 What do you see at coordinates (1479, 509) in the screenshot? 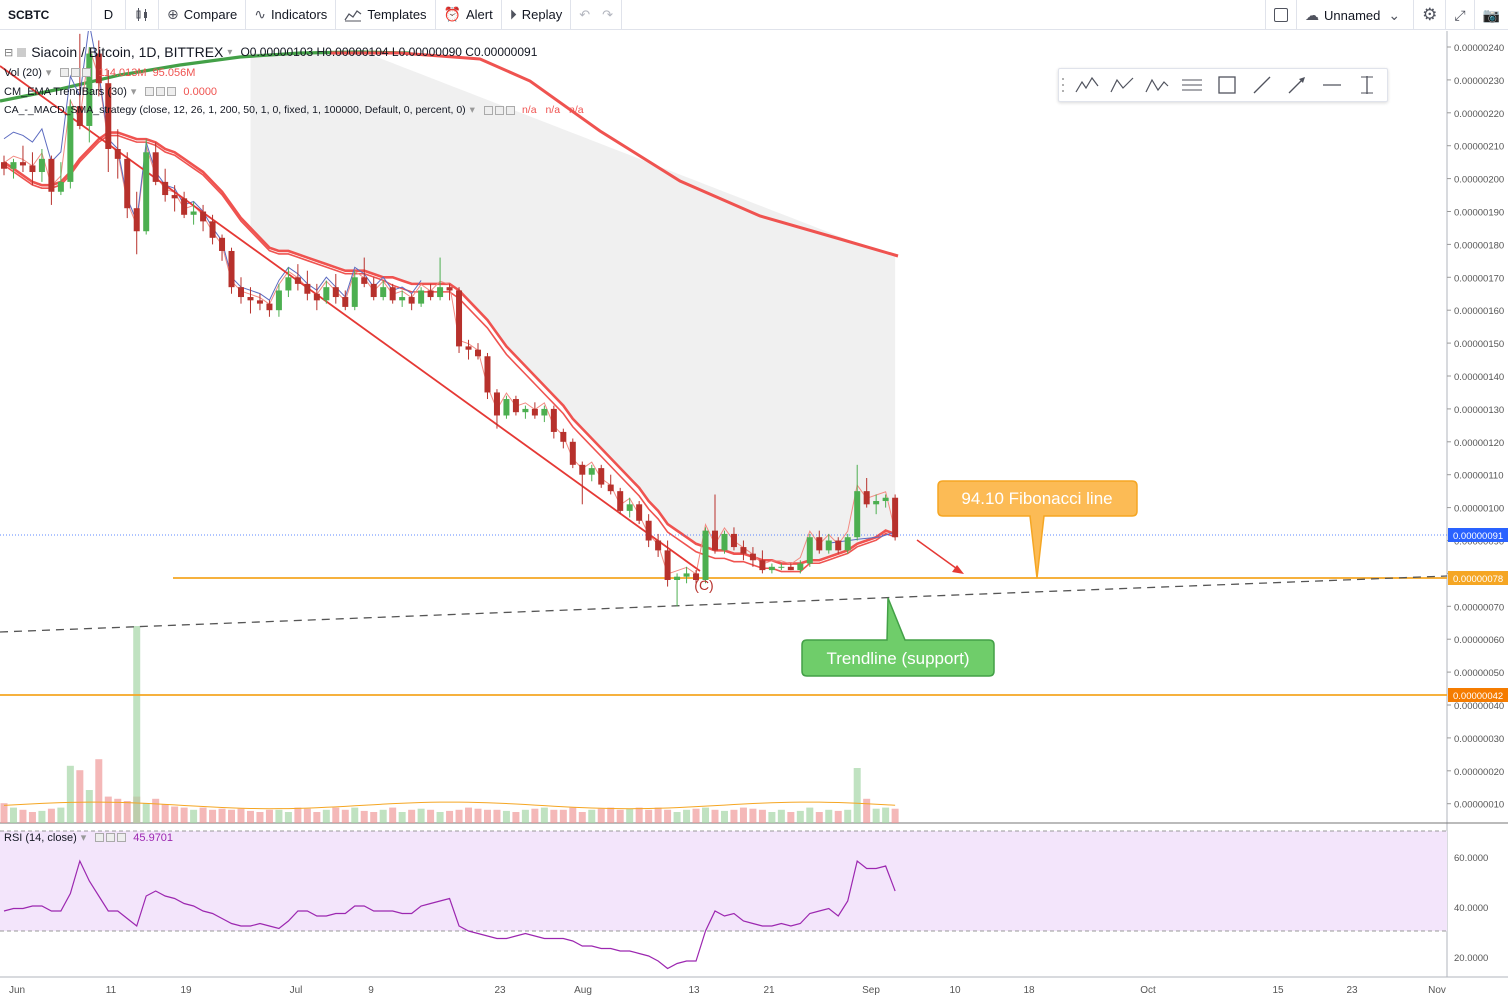
I see `price-tick-label: 0.00000100` at bounding box center [1479, 509].